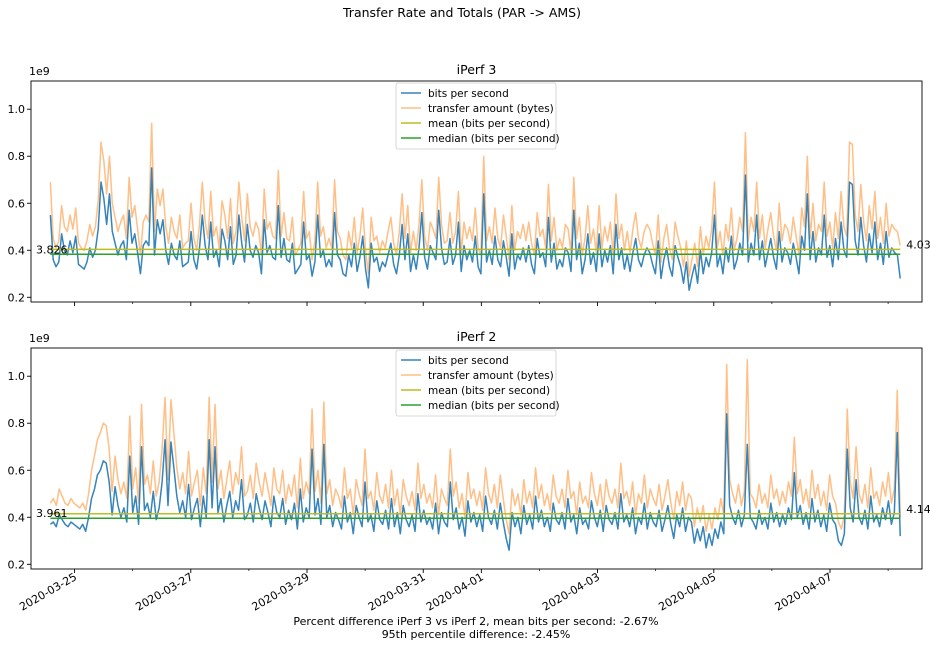 The height and width of the screenshot is (650, 930). I want to click on x-tick-label: 2020-03-31, so click(397, 591).